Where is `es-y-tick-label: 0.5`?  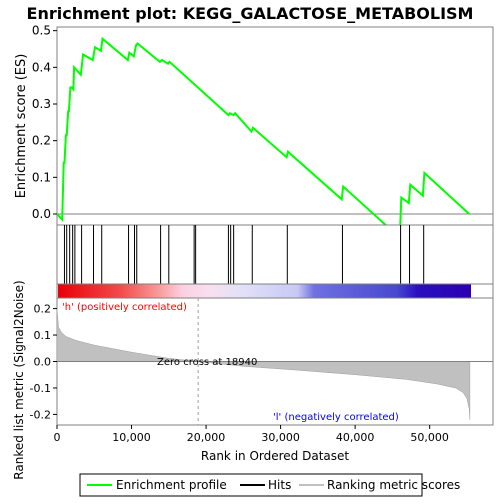 es-y-tick-label: 0.5 is located at coordinates (41, 31).